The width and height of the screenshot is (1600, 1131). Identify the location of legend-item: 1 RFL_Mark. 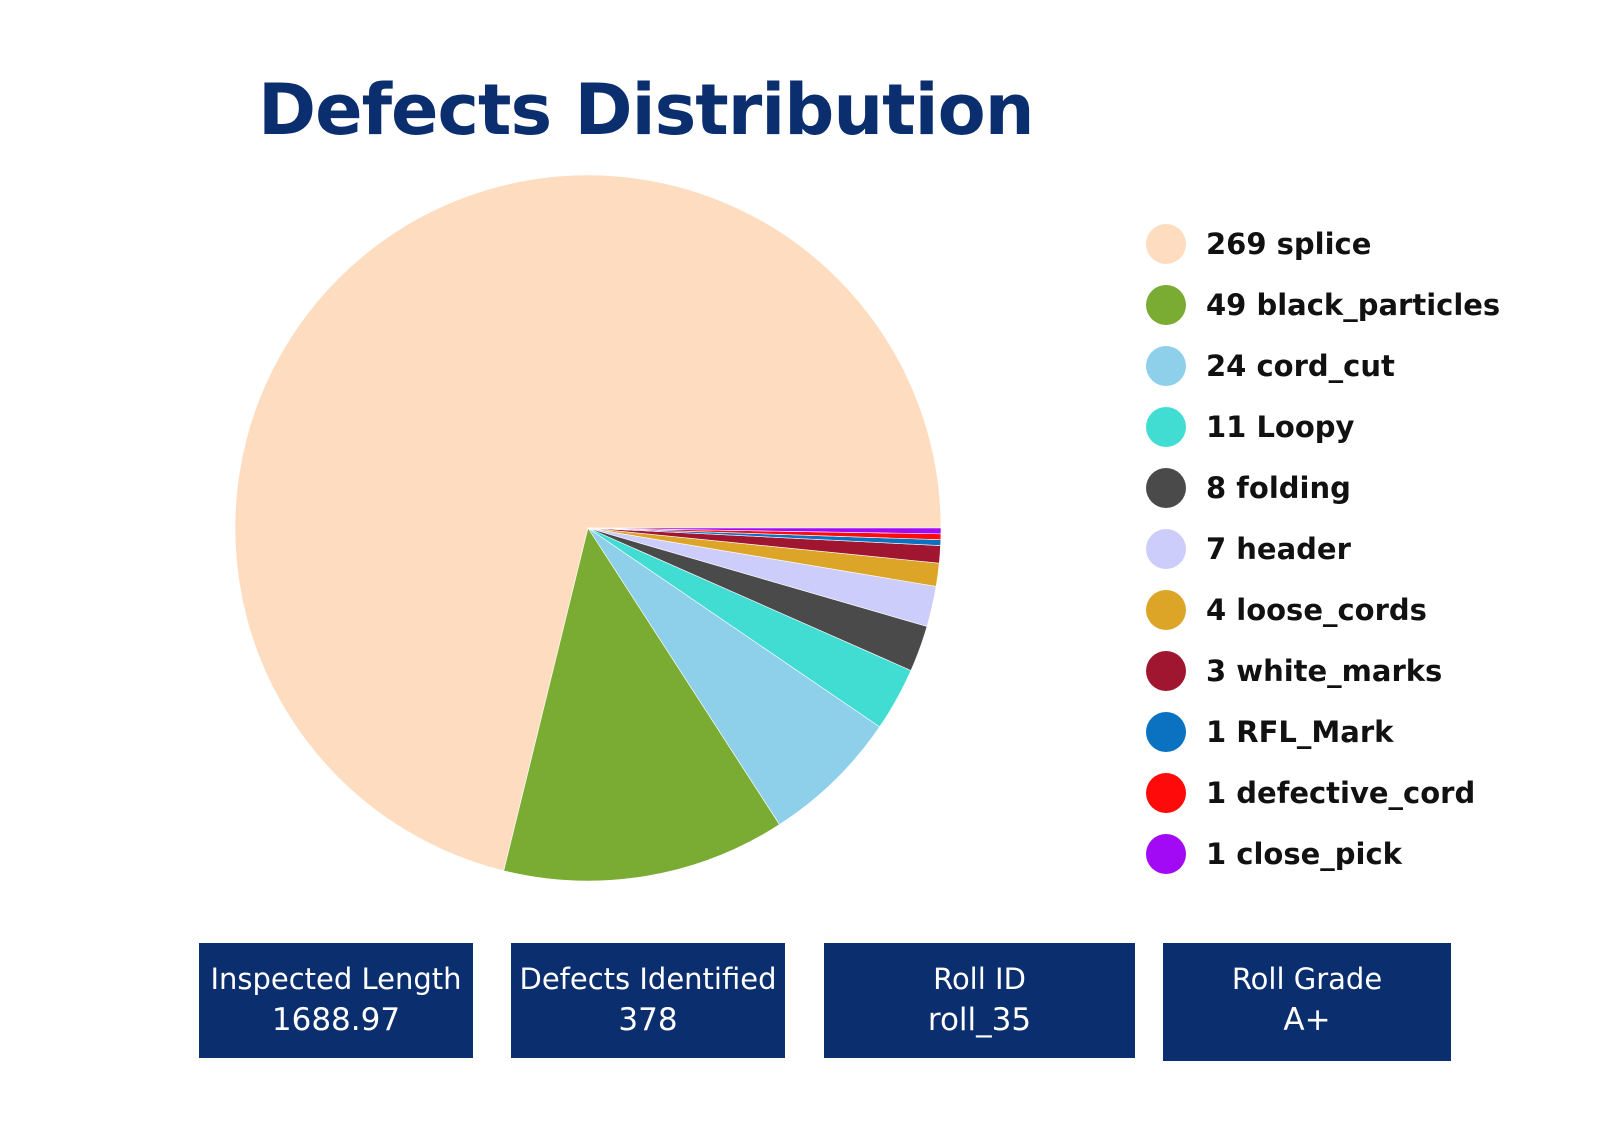
(1366, 742).